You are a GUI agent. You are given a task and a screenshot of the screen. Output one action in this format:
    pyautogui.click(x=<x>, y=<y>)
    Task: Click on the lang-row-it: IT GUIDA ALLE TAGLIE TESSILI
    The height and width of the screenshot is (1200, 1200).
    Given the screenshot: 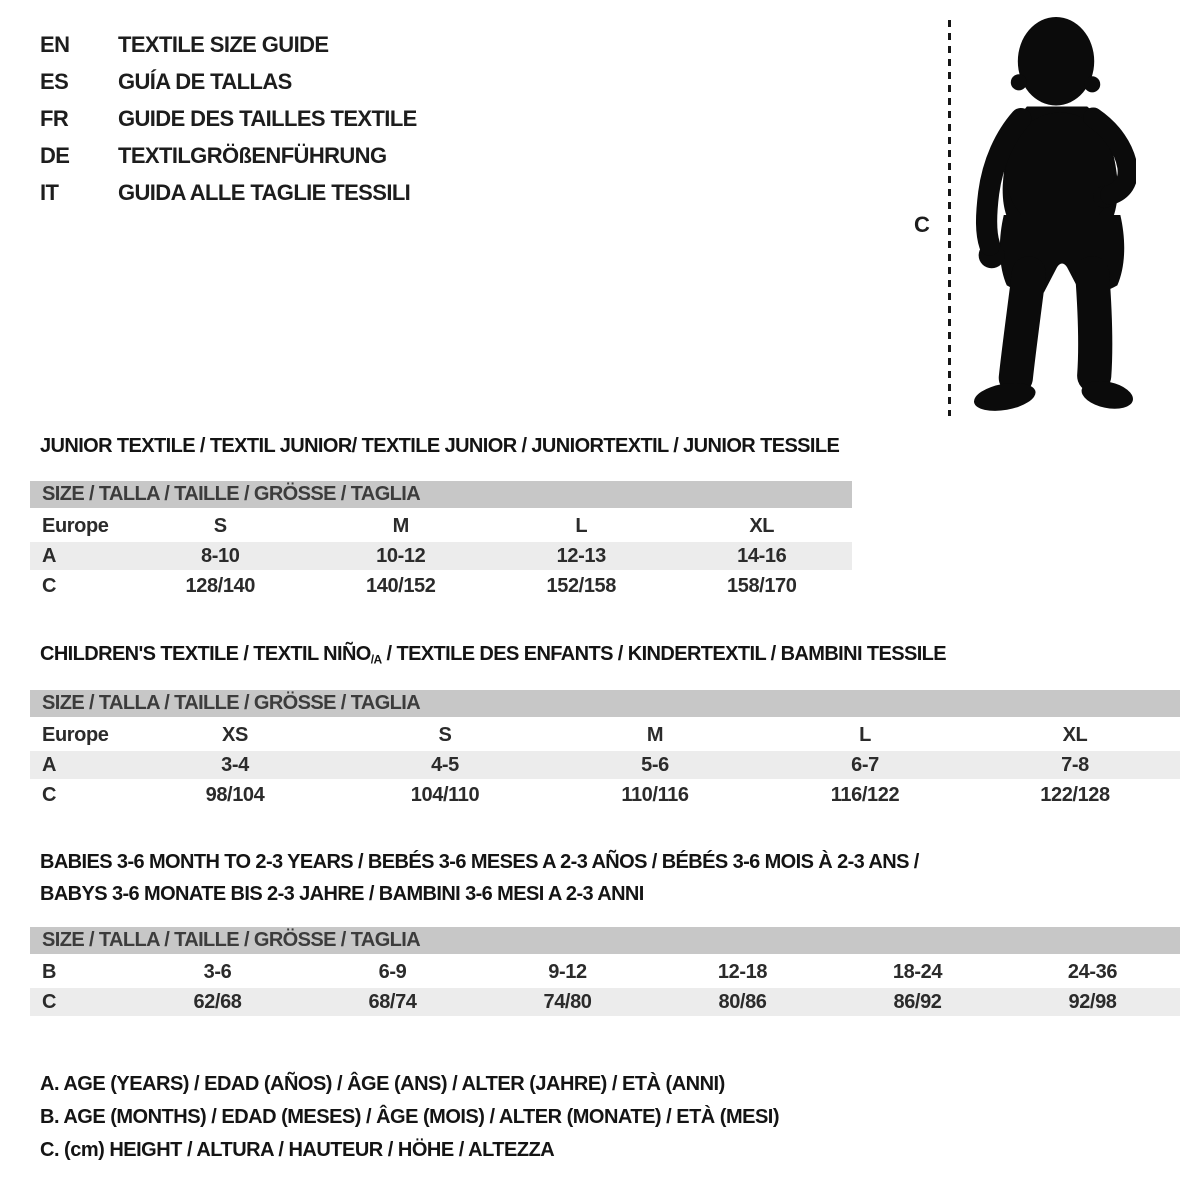 What is the action you would take?
    pyautogui.click(x=228, y=192)
    